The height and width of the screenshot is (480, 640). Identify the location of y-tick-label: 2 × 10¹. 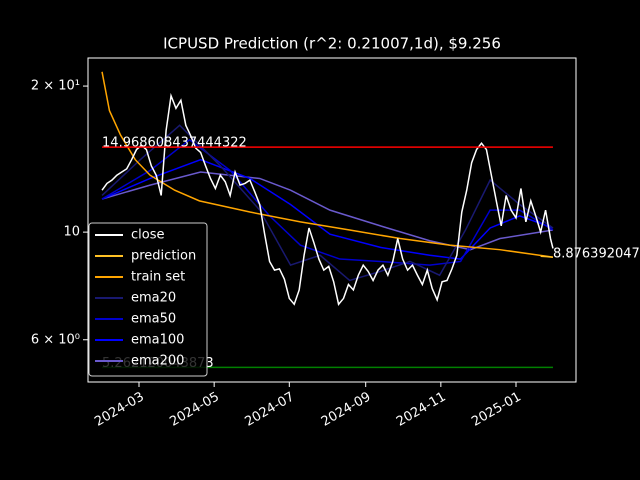
(55, 86).